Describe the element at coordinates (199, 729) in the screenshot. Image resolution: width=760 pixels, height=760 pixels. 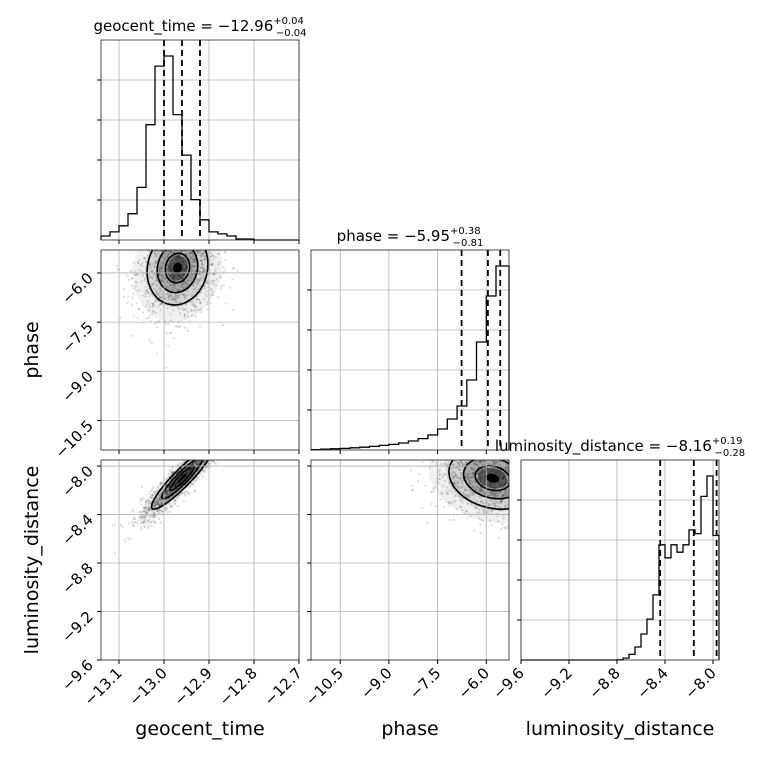
I see `x-axis-label: geocent_time` at that location.